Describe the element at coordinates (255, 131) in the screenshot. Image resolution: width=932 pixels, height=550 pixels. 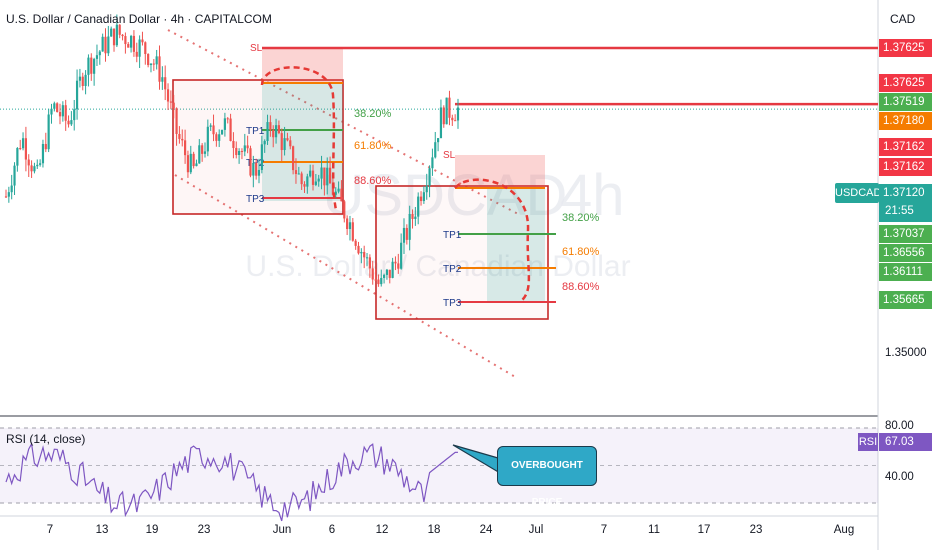
I see `setup-1-tp1-label: TP1` at that location.